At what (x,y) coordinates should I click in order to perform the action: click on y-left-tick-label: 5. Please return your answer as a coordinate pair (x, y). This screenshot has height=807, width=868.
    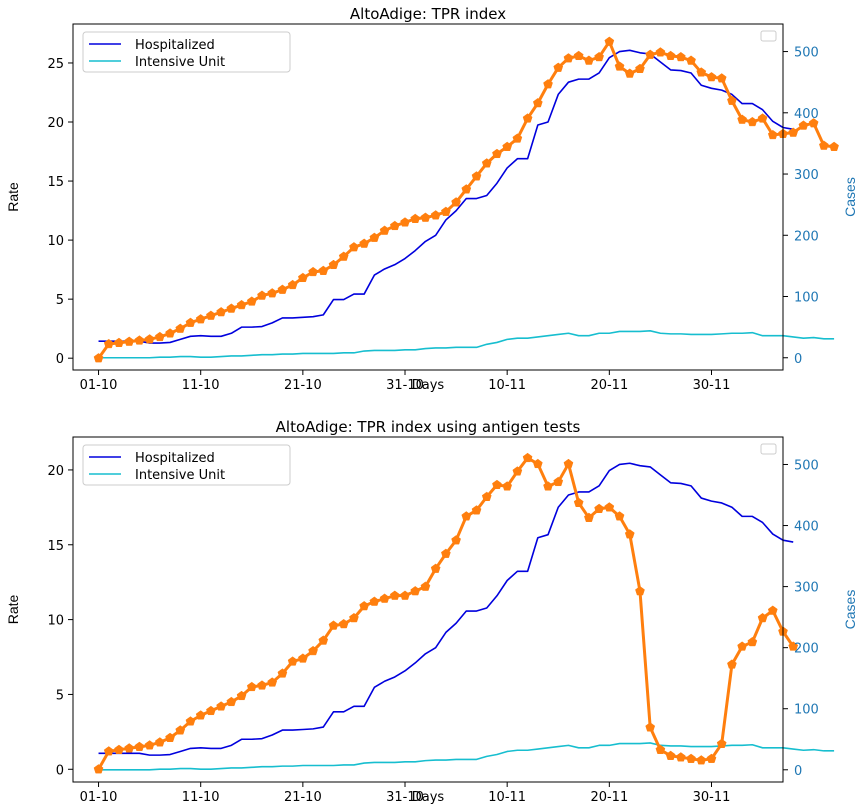
    Looking at the image, I should click on (60, 695).